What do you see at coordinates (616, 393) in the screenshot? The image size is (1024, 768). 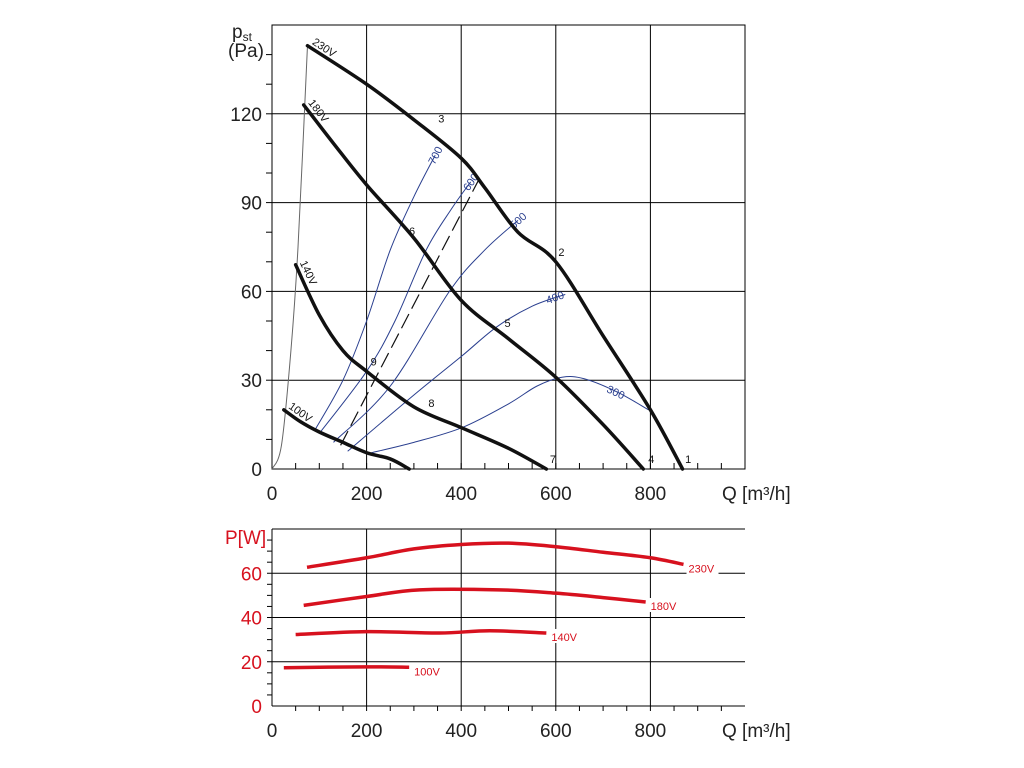 I see `iso-label: 300` at bounding box center [616, 393].